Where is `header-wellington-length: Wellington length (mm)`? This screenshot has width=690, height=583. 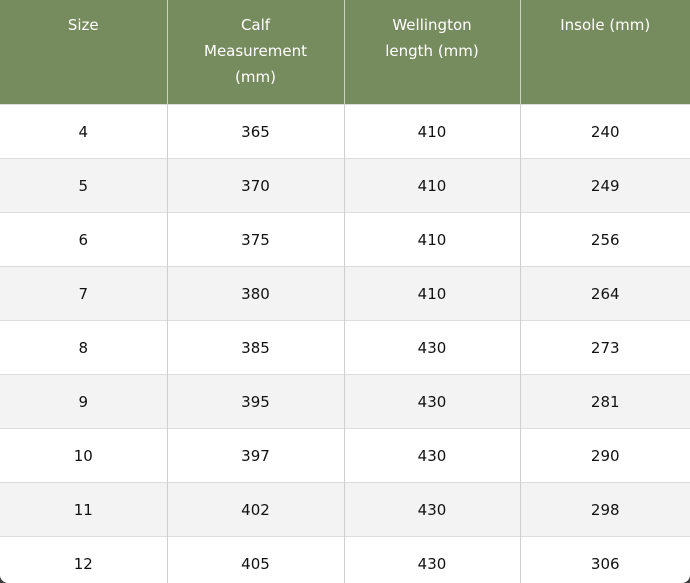 header-wellington-length: Wellington length (mm) is located at coordinates (432, 52).